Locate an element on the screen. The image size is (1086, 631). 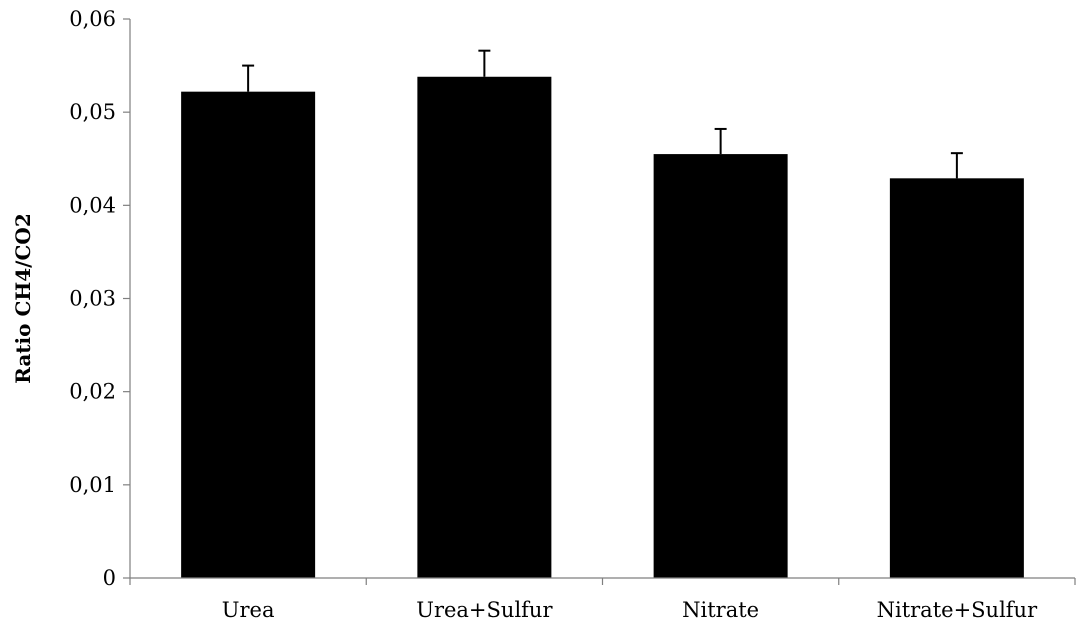
y-tick-label: 0,02 is located at coordinates (92, 392).